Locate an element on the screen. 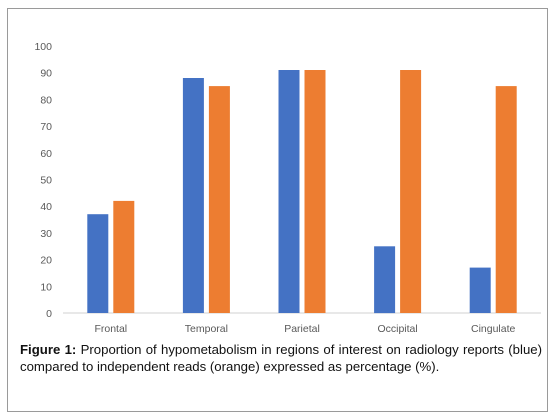 The image size is (557, 420). blue-bar-occipital is located at coordinates (385, 280).